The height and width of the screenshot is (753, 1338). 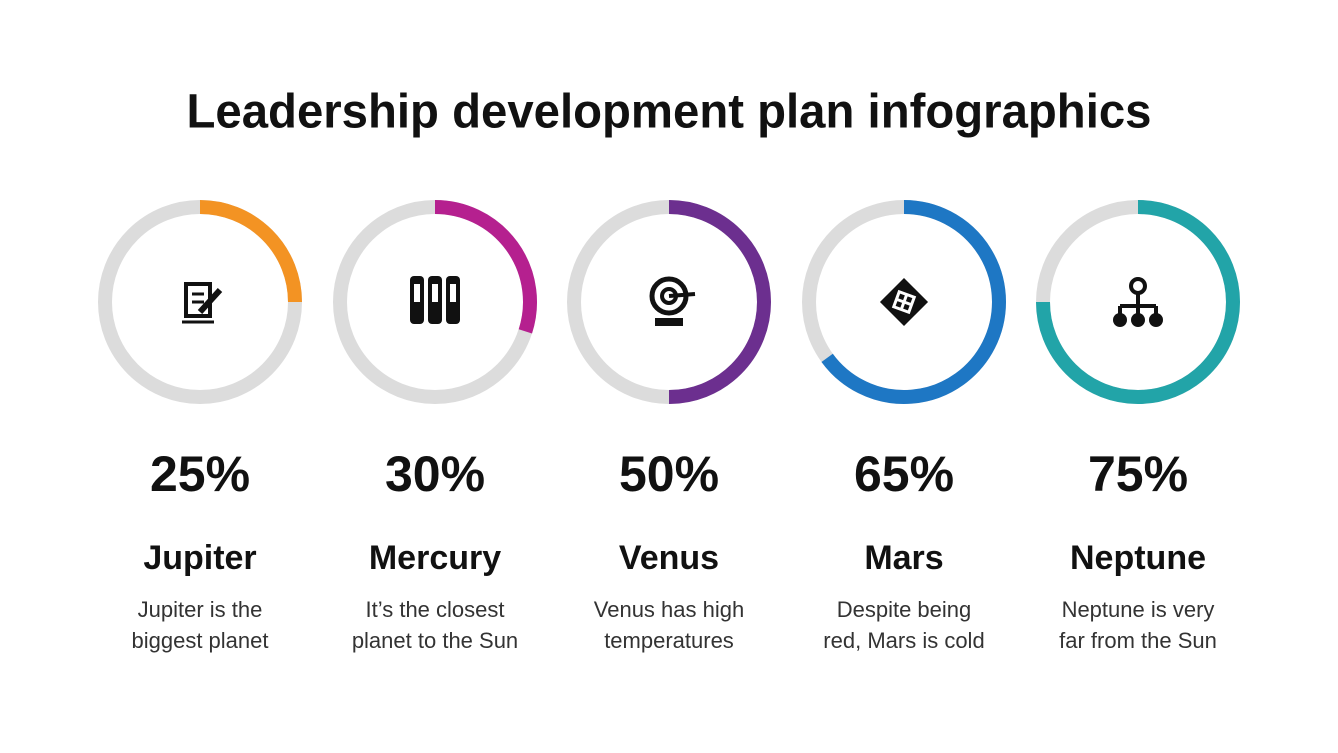 I want to click on percent-label: 25%, so click(x=200, y=474).